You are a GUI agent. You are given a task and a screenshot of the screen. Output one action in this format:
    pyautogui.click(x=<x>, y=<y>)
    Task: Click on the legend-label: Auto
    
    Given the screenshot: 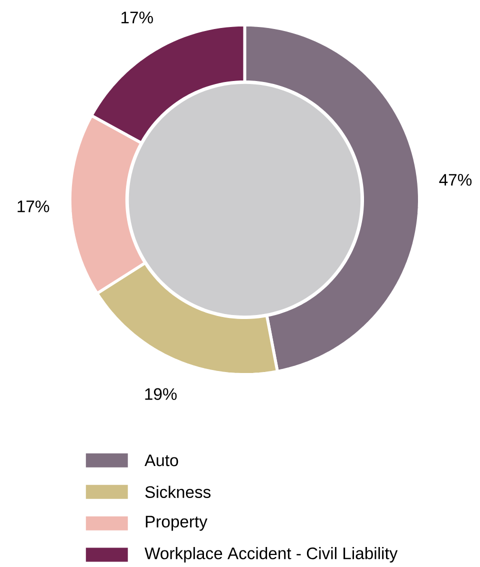 What is the action you would take?
    pyautogui.click(x=161, y=460)
    